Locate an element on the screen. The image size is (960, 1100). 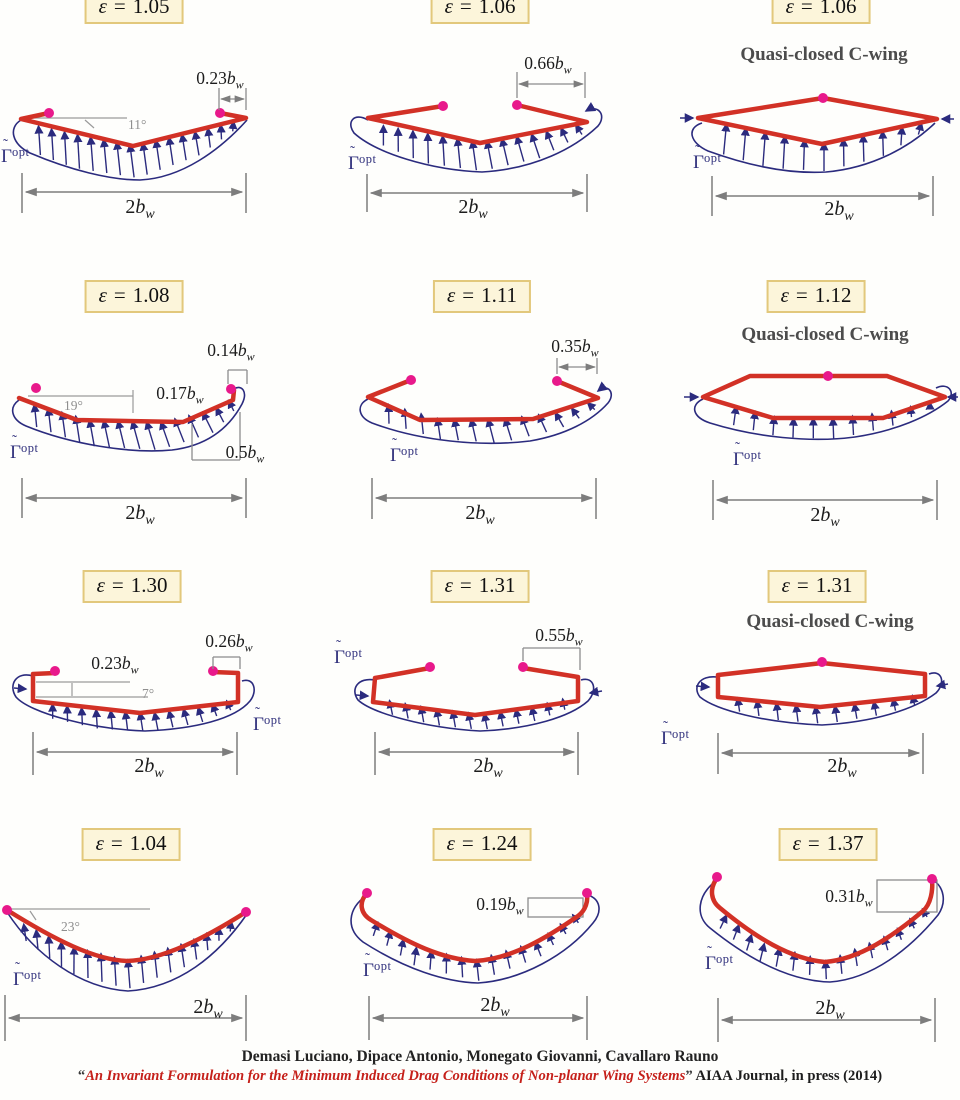
epsilon-value: 1.08 is located at coordinates (151, 295).